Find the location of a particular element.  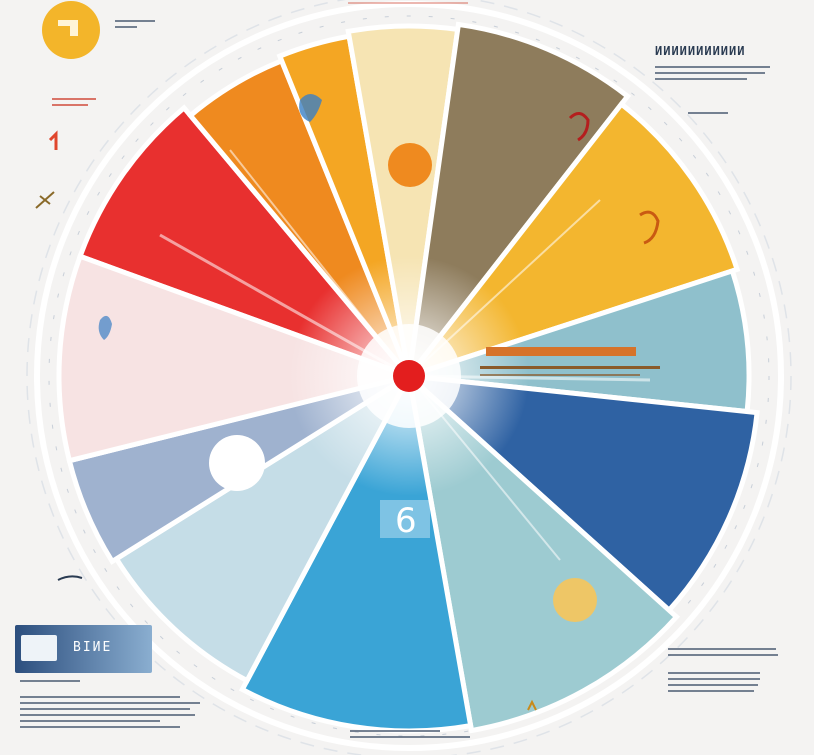

bottom-center-text-lines is located at coordinates (410, 736).